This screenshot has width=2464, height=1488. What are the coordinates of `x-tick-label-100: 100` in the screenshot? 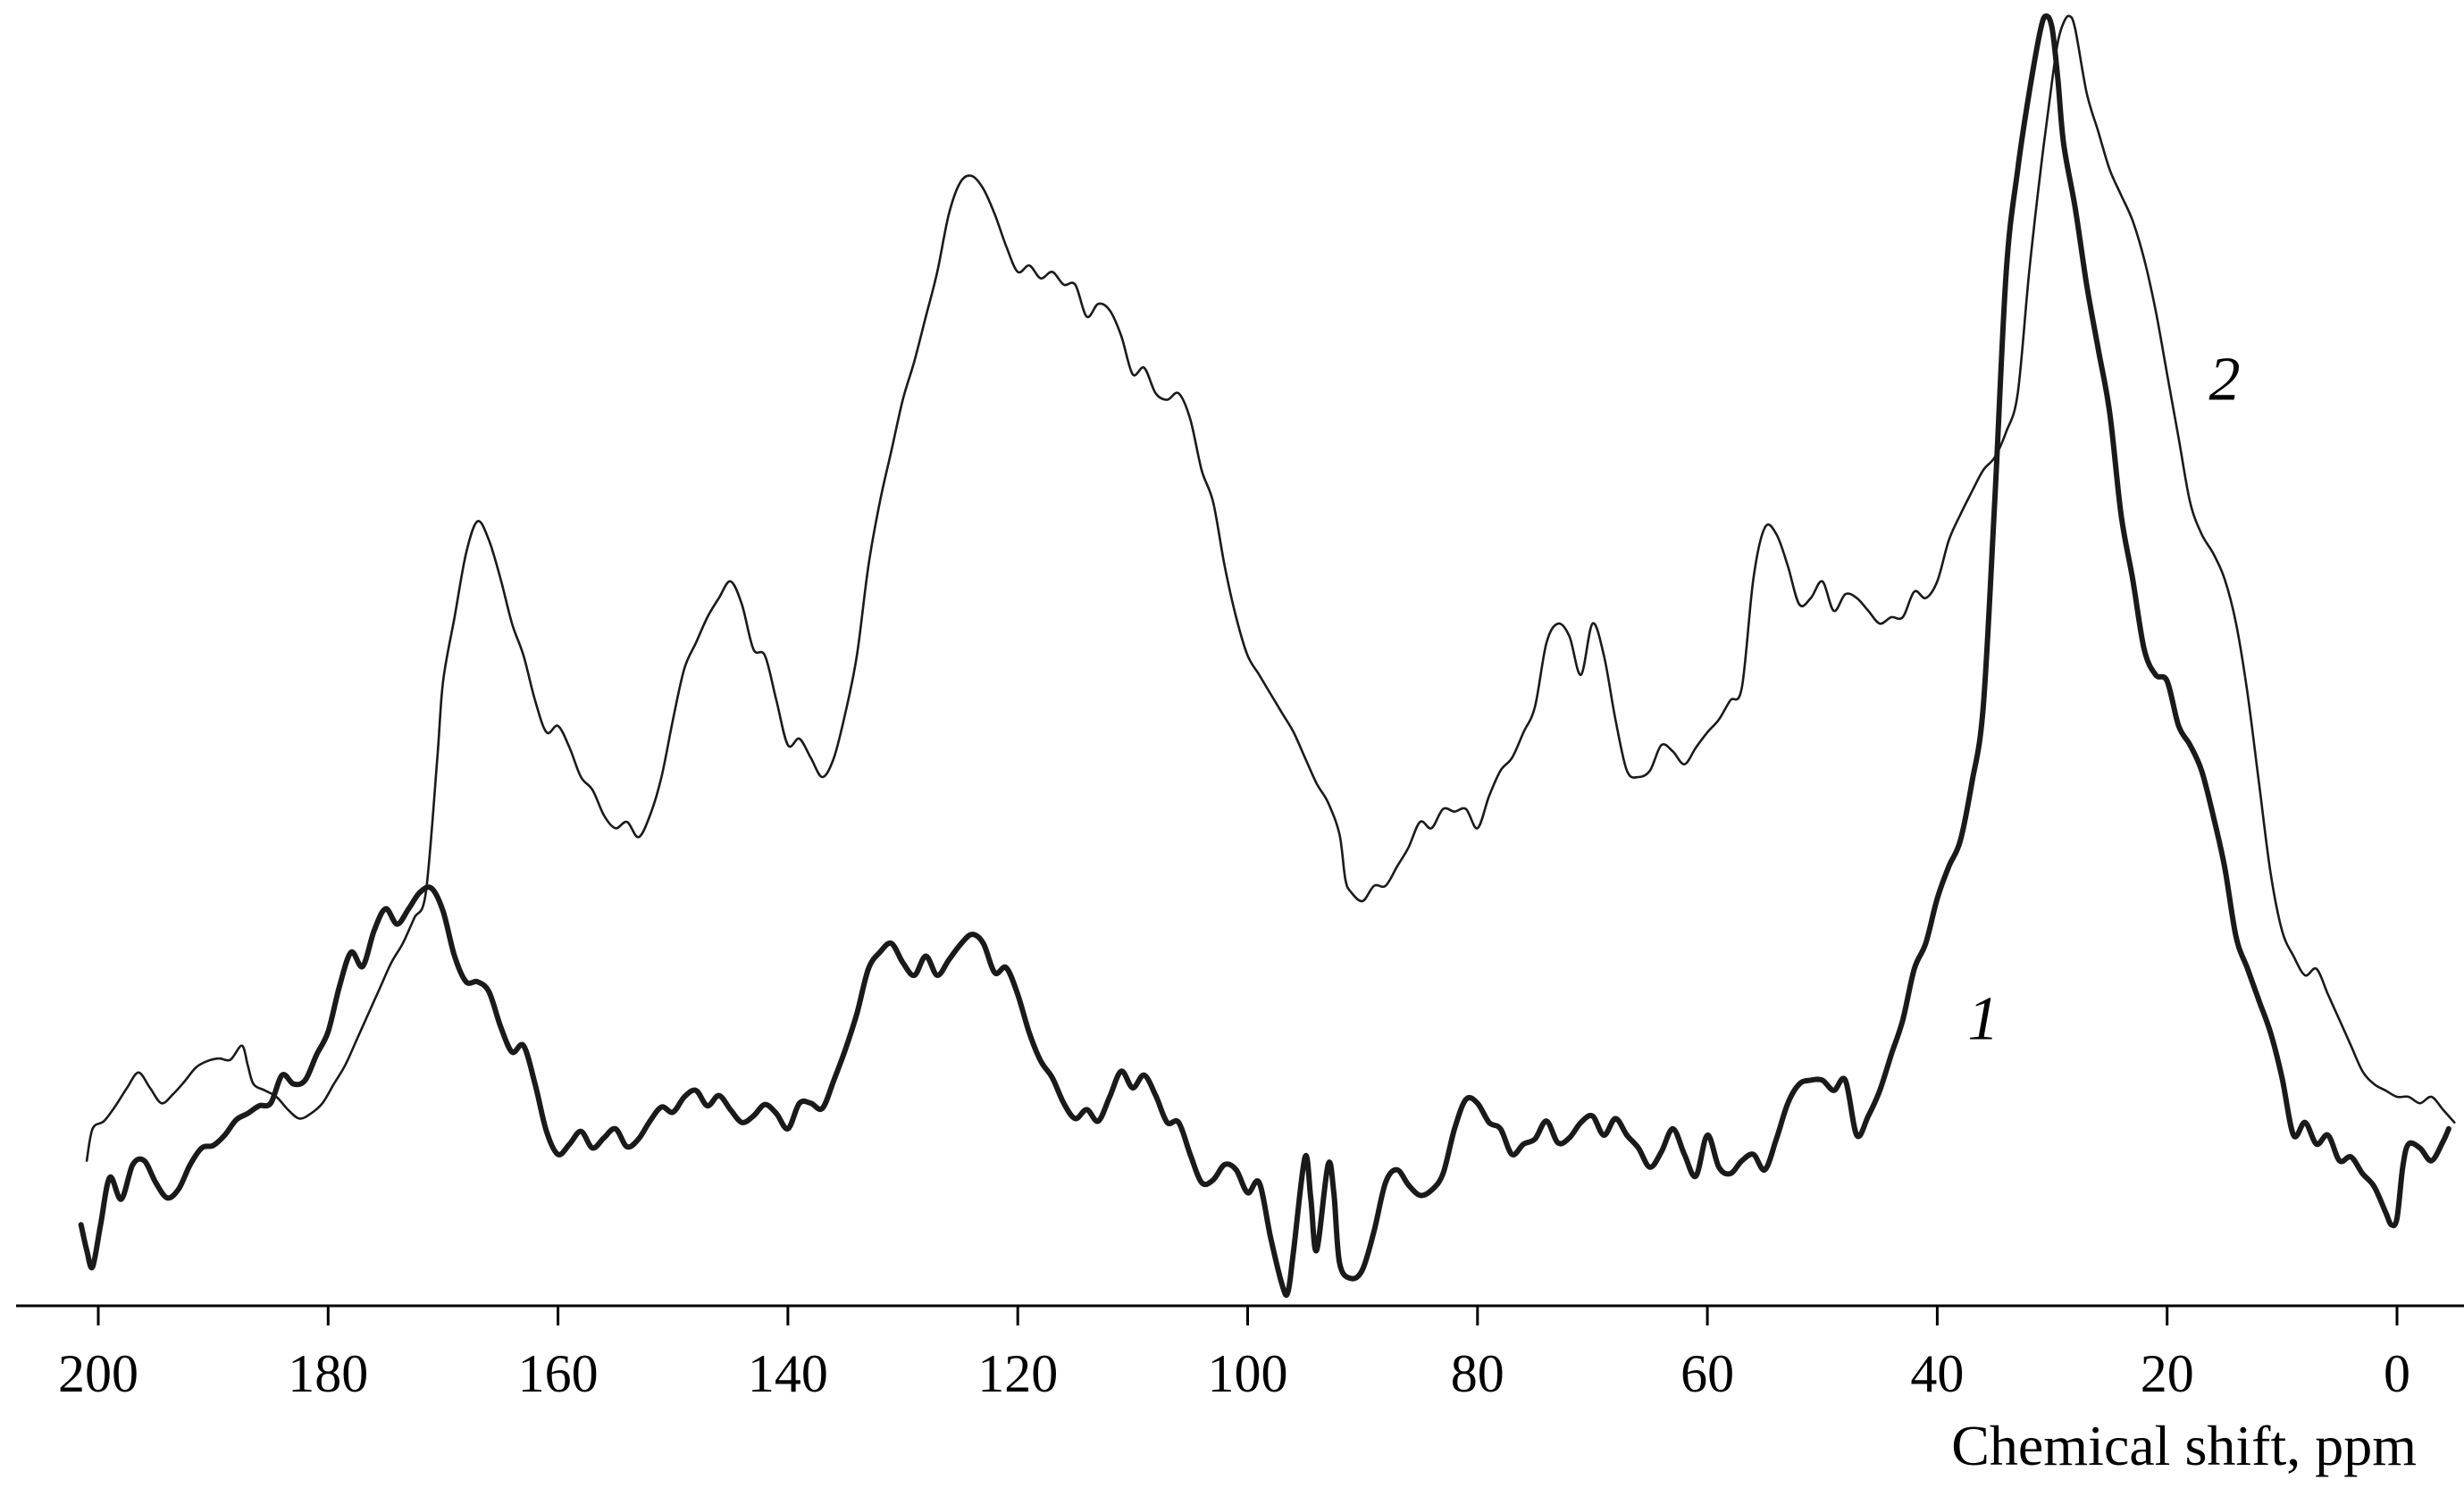 It's located at (1248, 1373).